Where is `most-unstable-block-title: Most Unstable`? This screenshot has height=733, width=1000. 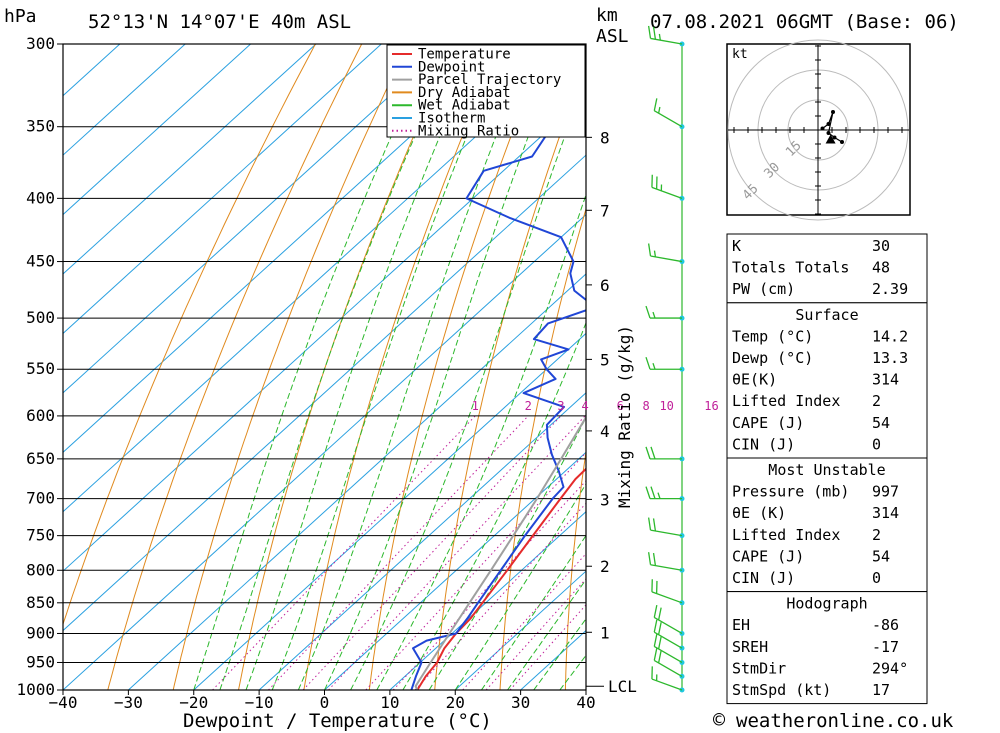 most-unstable-block-title: Most Unstable is located at coordinates (826, 470).